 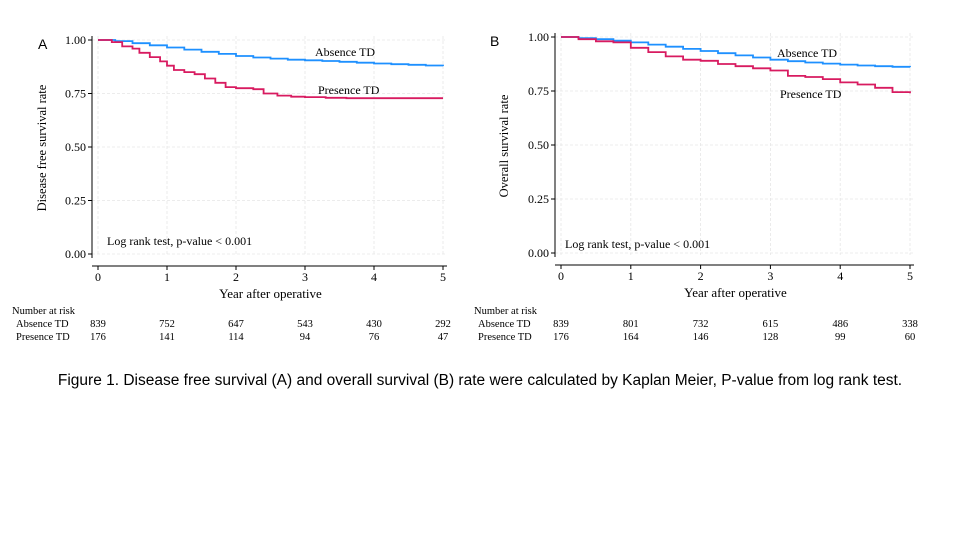 What do you see at coordinates (631, 337) in the screenshot?
I see `risk-table-value: 164` at bounding box center [631, 337].